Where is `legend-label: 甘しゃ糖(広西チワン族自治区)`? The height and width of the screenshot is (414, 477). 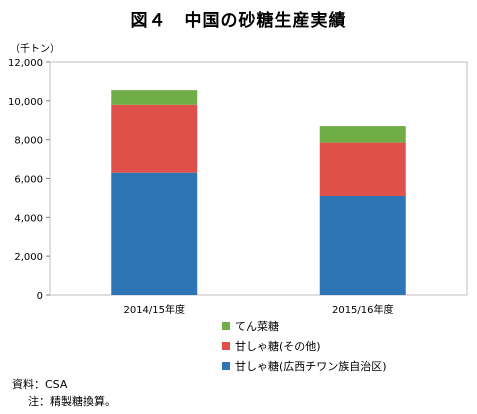 legend-label: 甘しゃ糖(広西チワン族自治区) is located at coordinates (311, 366).